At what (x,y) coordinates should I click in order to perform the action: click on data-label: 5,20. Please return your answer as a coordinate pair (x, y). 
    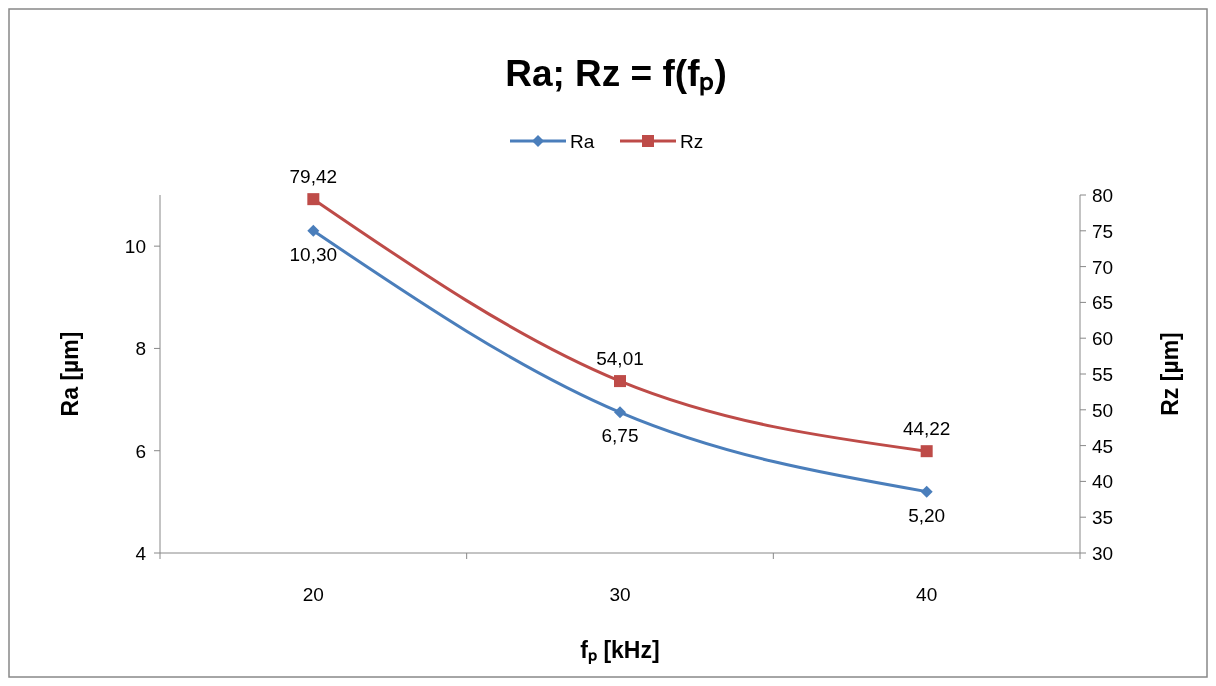
    Looking at the image, I should click on (927, 515).